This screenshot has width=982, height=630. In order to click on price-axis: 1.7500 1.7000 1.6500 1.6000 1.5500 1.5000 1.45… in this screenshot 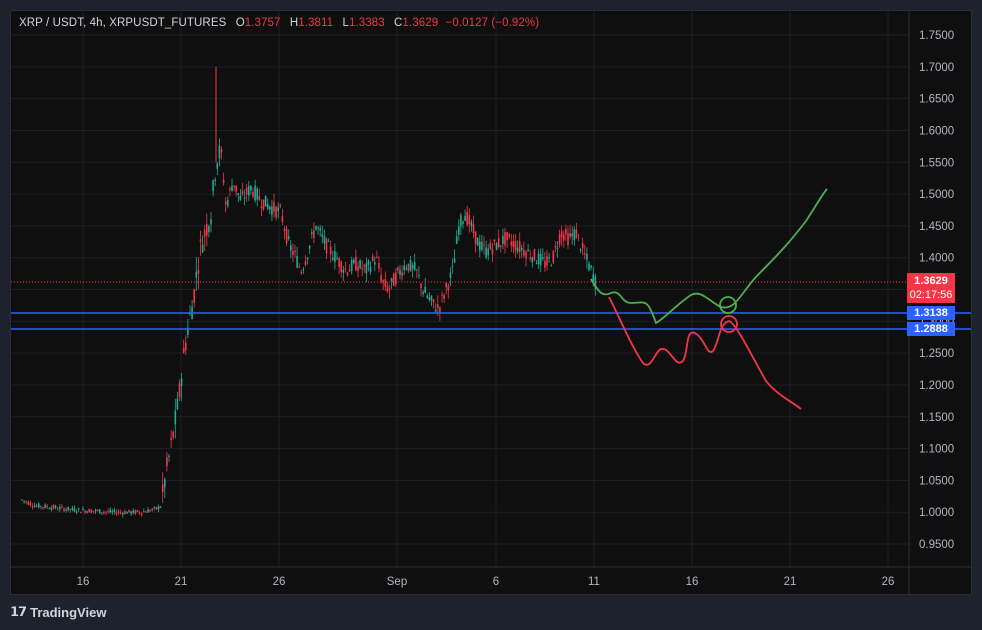, I will do `click(936, 290)`.